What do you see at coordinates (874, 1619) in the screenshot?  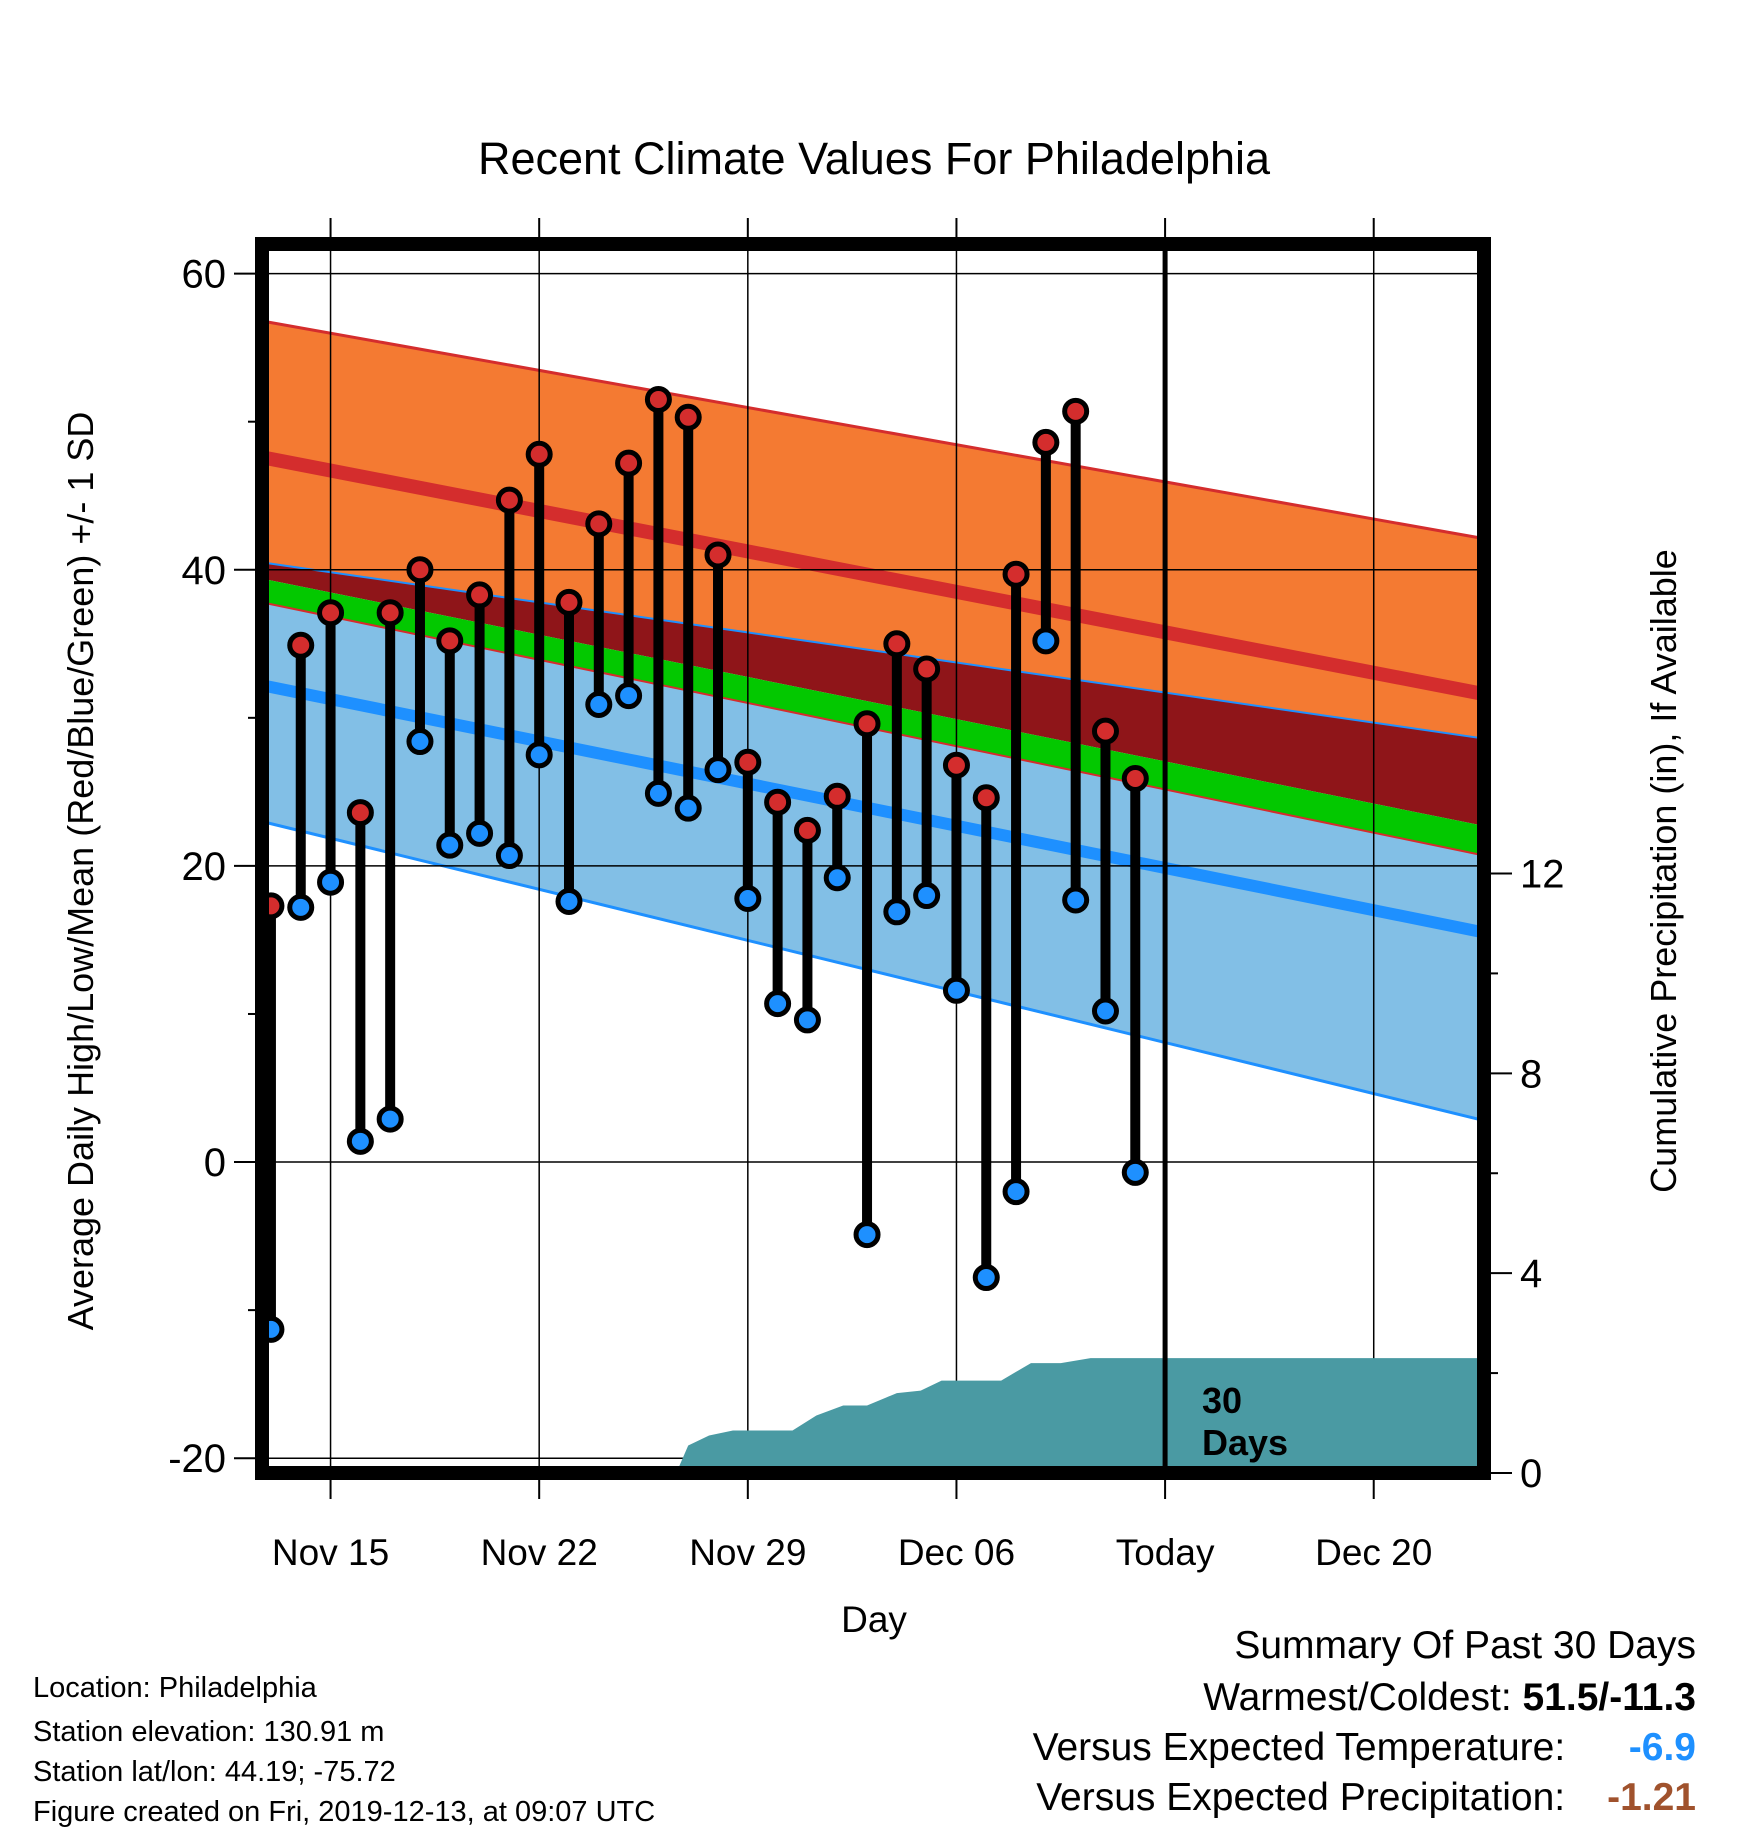 I see `x-axis-label: Day` at bounding box center [874, 1619].